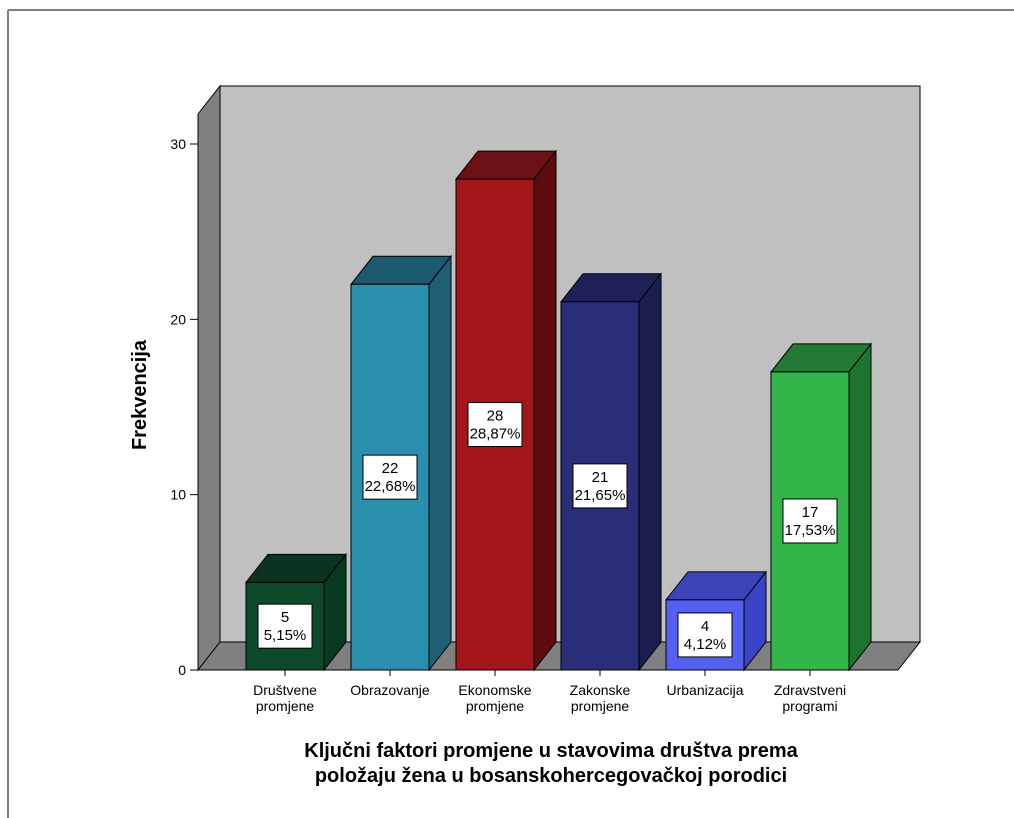  I want to click on x-tick-label: Obrazovanje, so click(390, 690).